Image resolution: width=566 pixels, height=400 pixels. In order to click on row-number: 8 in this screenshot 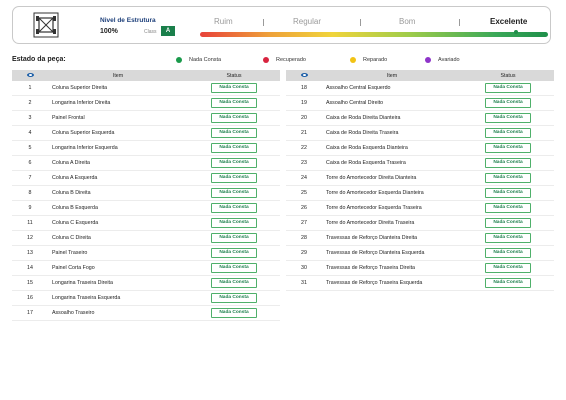, I will do `click(30, 193)`.